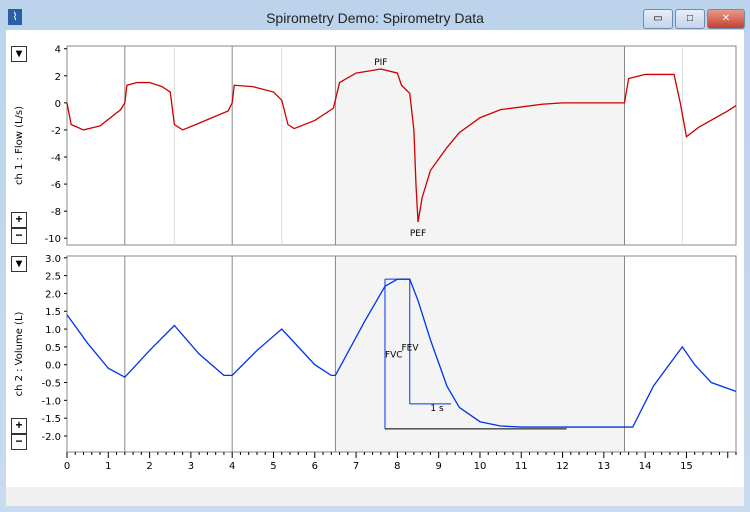 The width and height of the screenshot is (750, 512). I want to click on x-tick-label: 8, so click(397, 466).